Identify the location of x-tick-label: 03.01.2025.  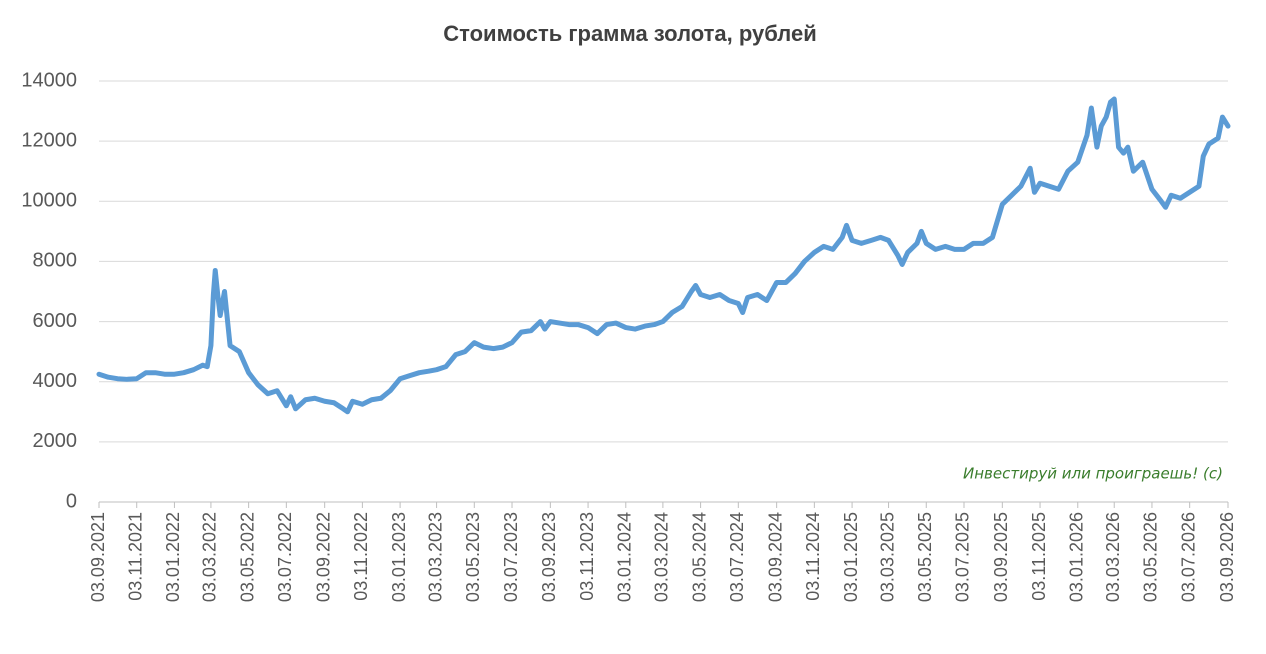
(851, 557).